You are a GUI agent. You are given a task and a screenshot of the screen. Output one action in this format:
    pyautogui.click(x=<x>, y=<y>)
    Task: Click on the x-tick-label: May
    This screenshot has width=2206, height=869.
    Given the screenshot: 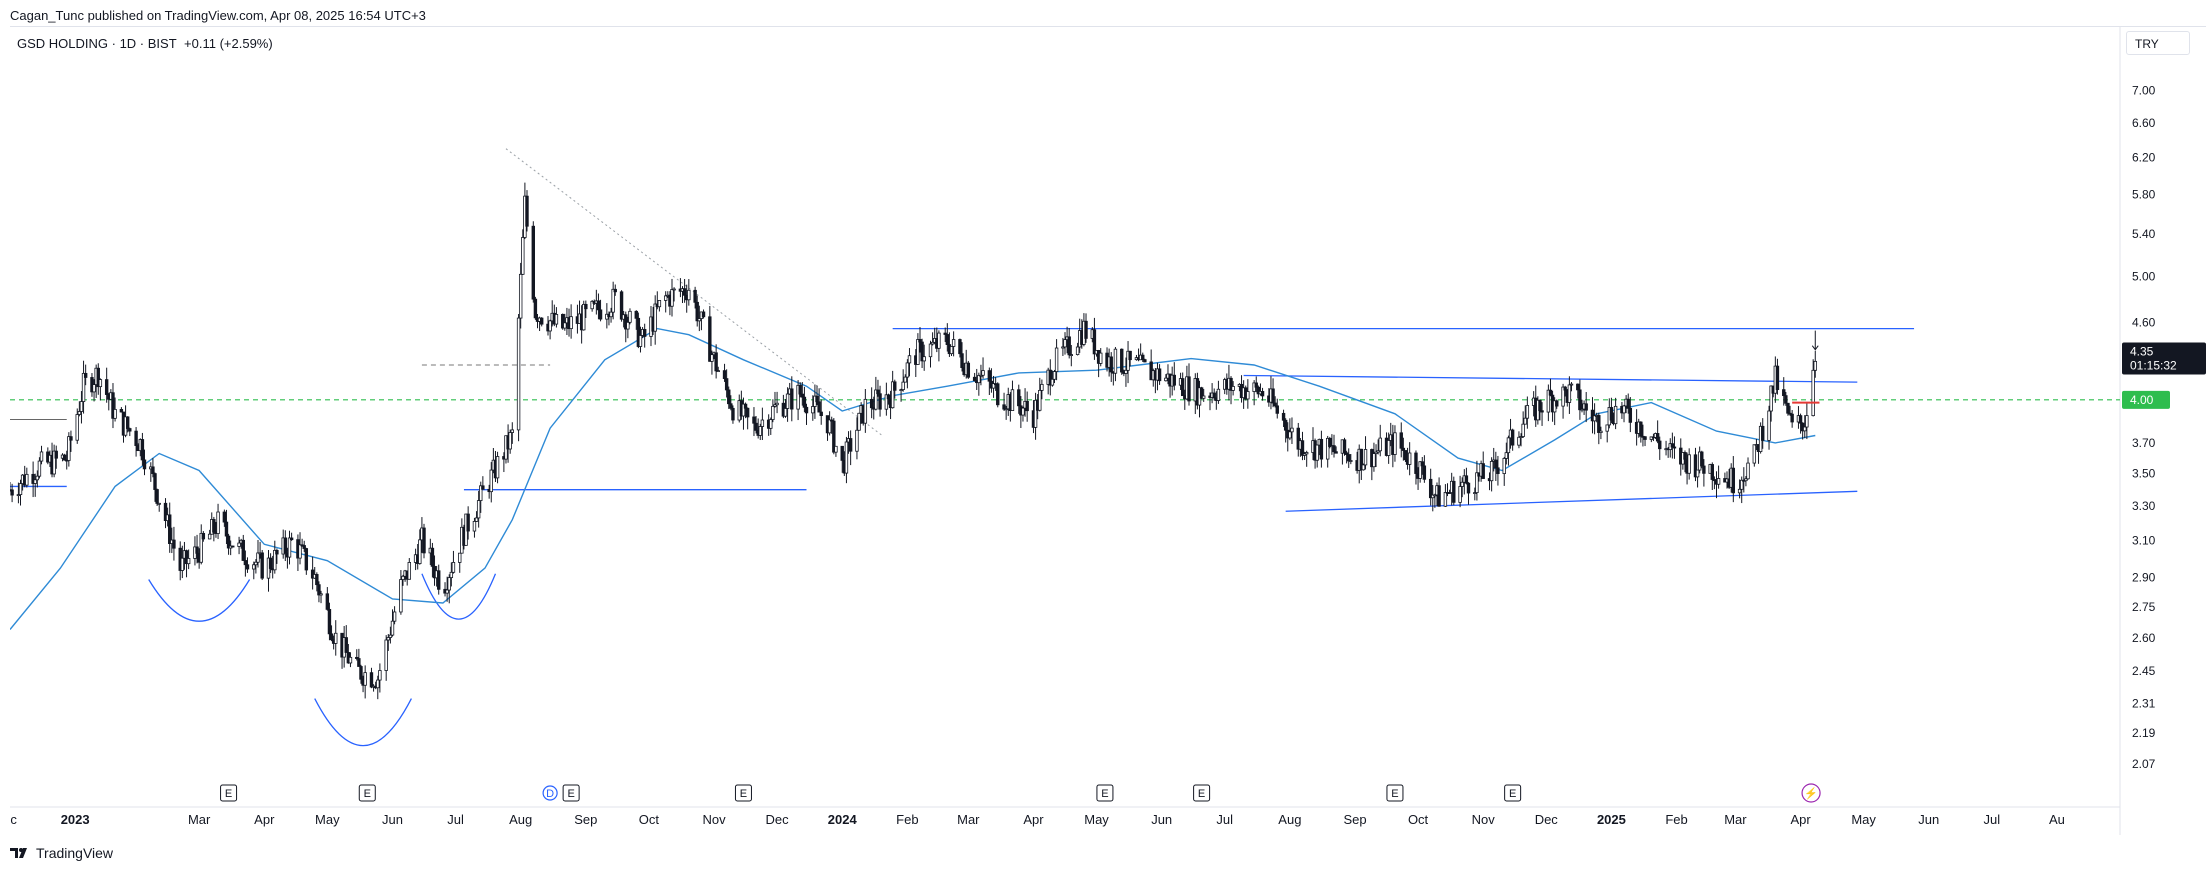 What is the action you would take?
    pyautogui.click(x=1863, y=819)
    